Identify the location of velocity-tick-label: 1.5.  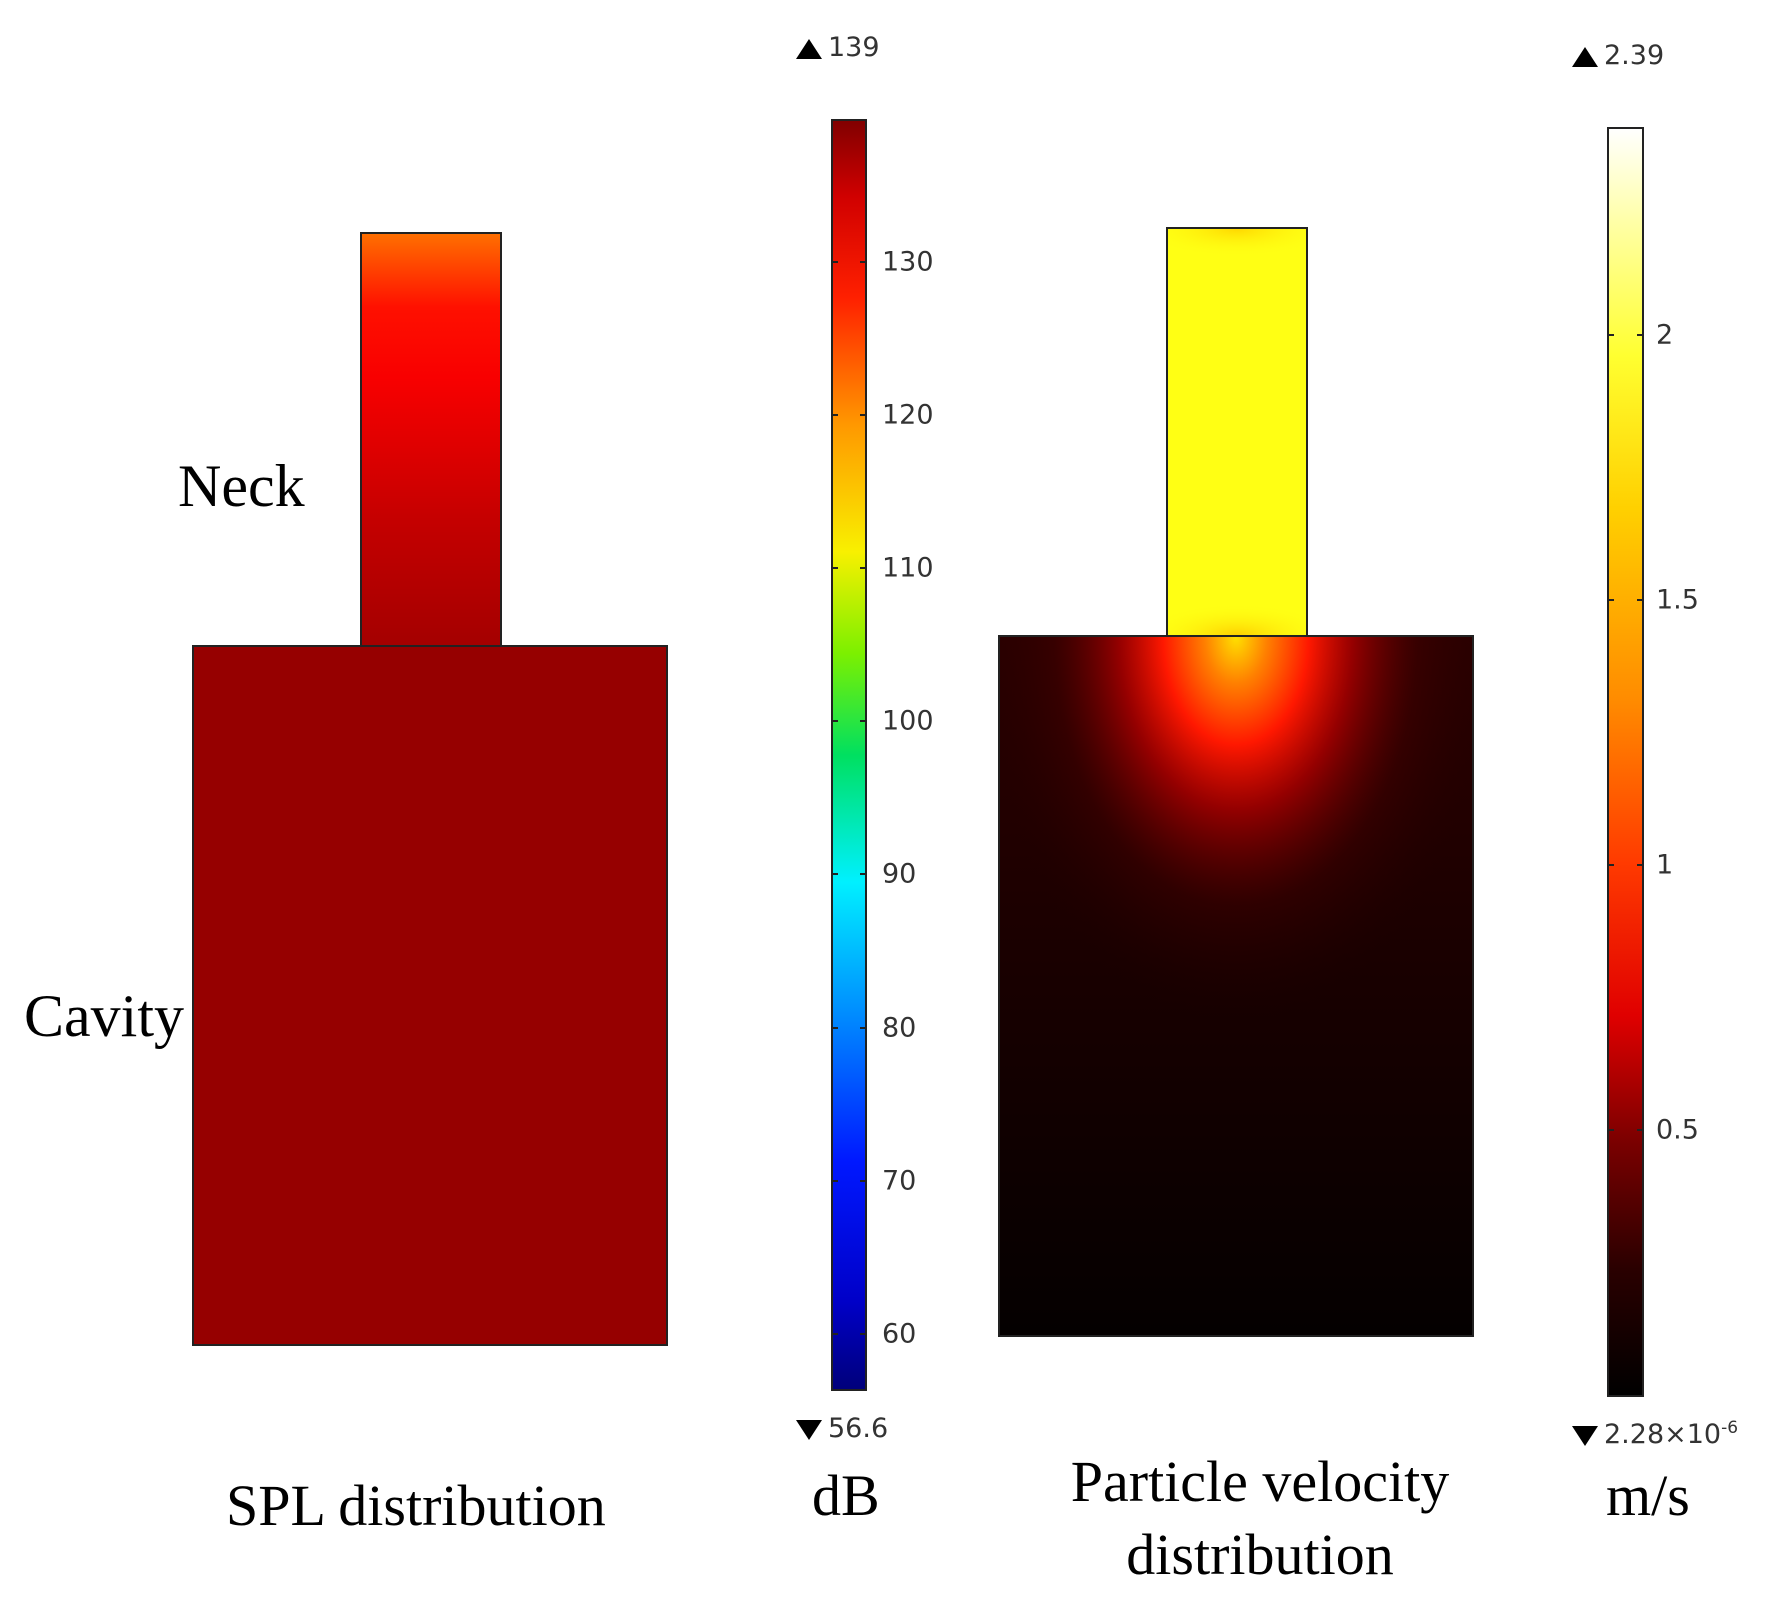
(1677, 600).